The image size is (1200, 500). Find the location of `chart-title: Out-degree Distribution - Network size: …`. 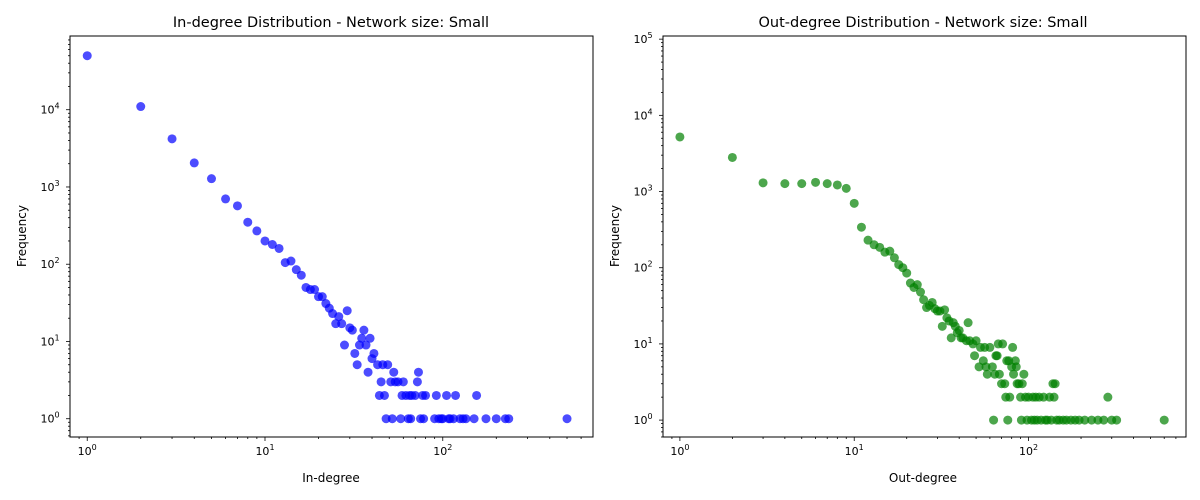

chart-title: Out-degree Distribution - Network size: … is located at coordinates (922, 23).